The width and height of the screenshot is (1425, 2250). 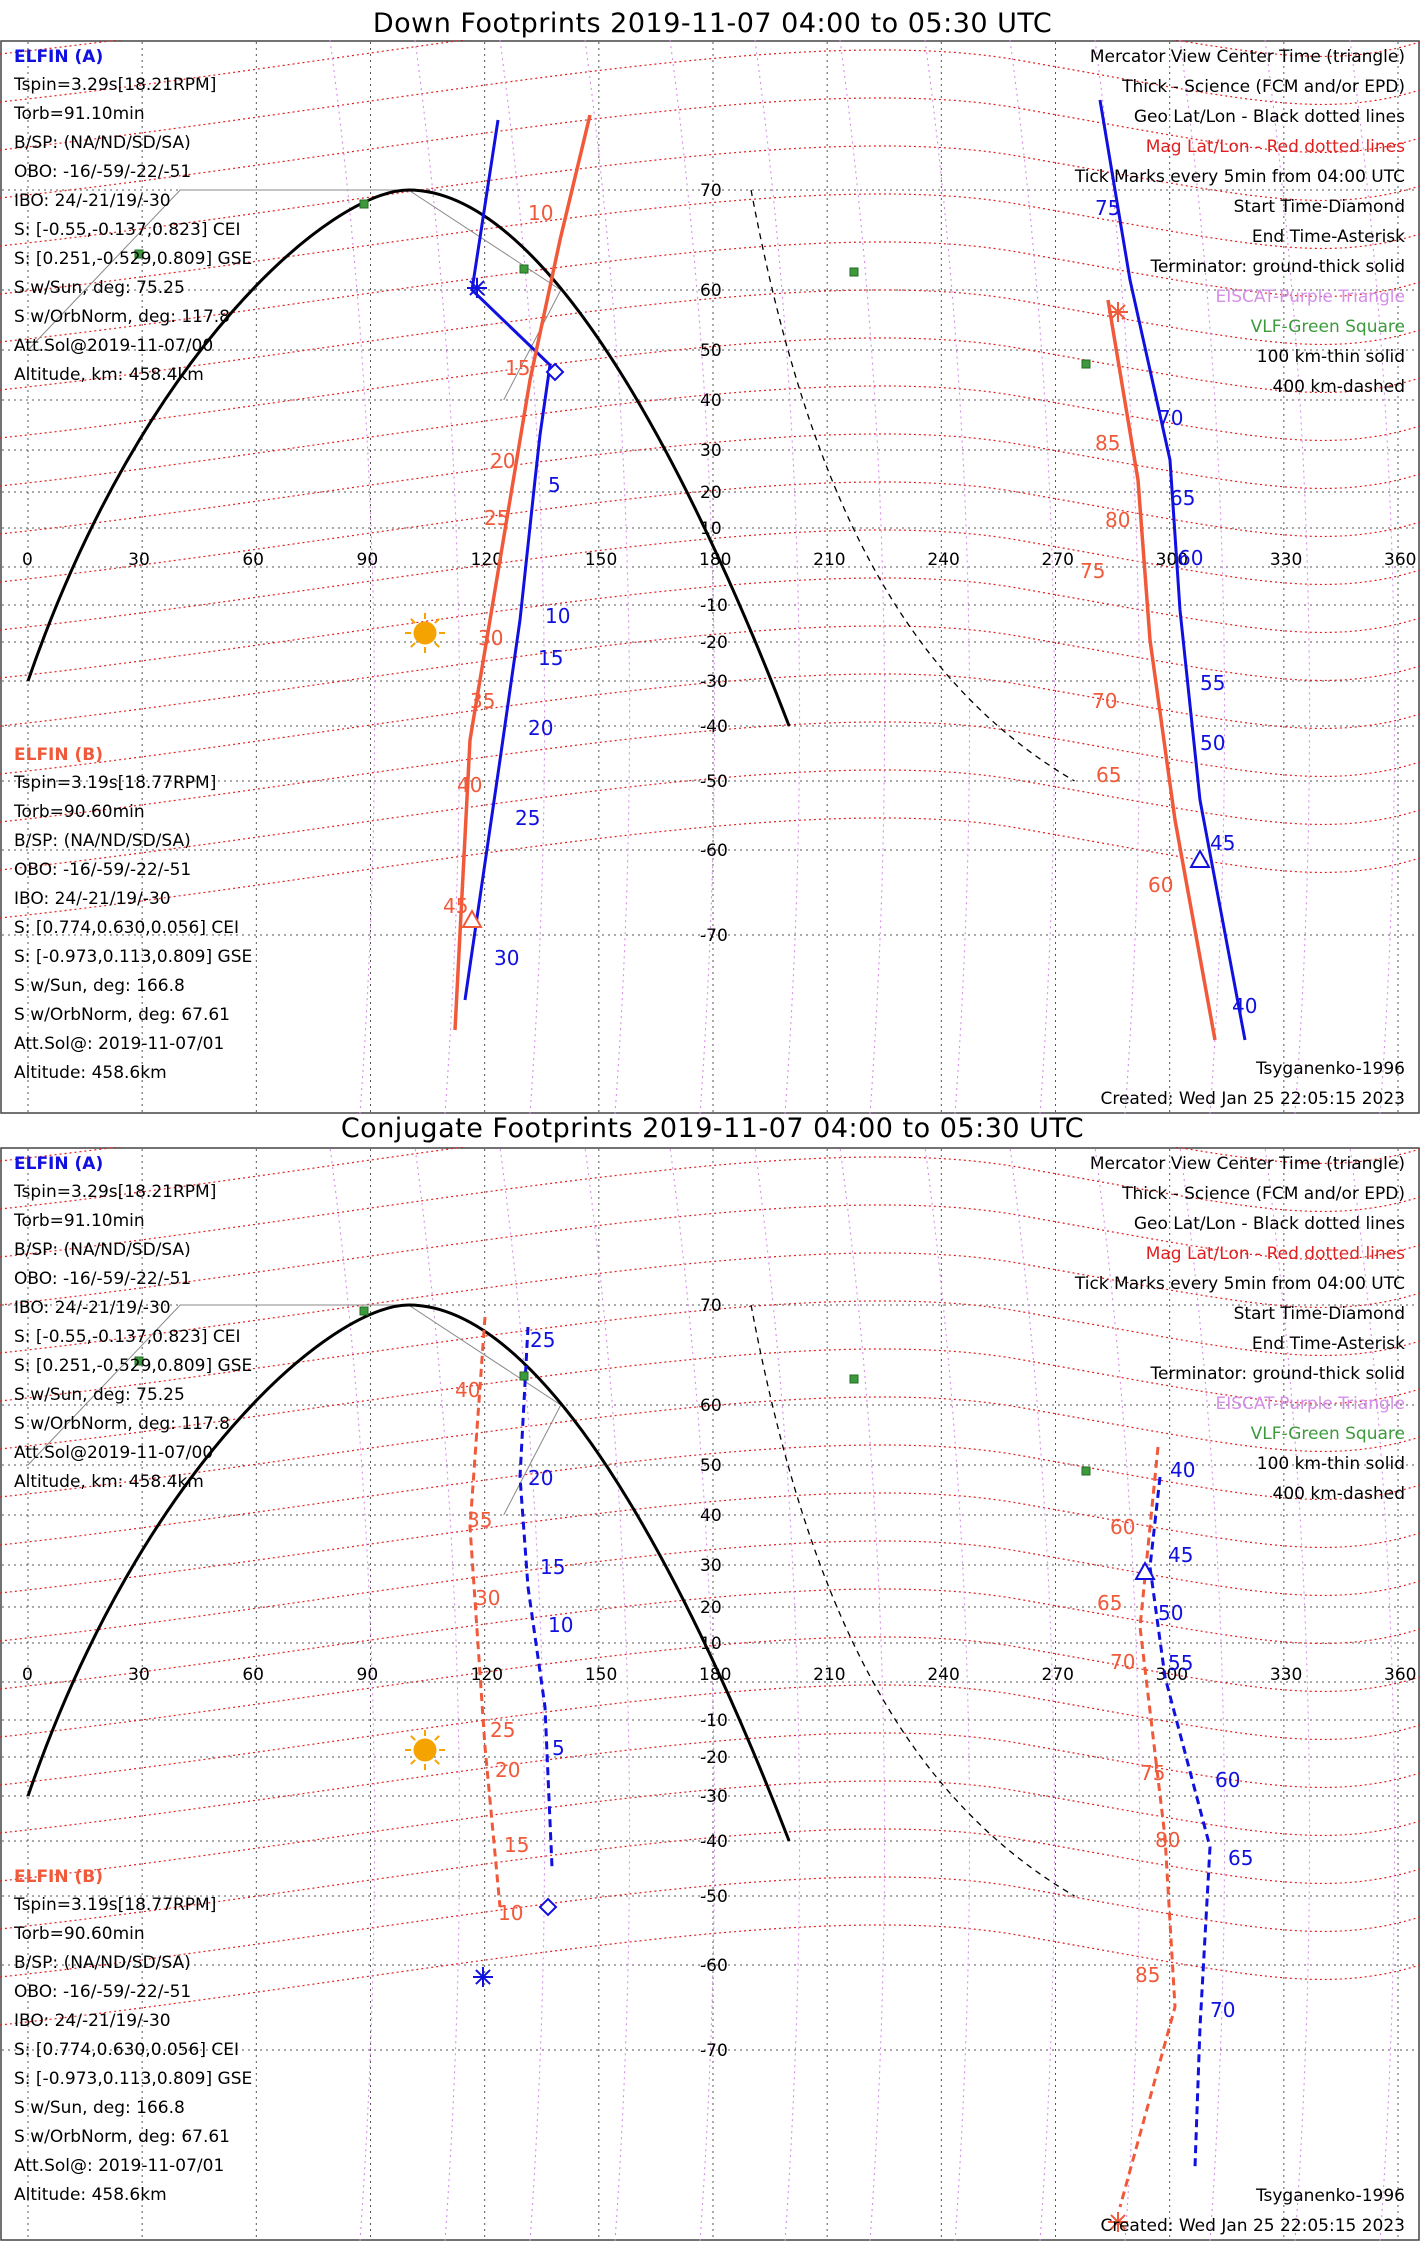 What do you see at coordinates (119, 1044) in the screenshot?
I see `elfin-b-info-line: Att.Sol@: 2019-11-07/01` at bounding box center [119, 1044].